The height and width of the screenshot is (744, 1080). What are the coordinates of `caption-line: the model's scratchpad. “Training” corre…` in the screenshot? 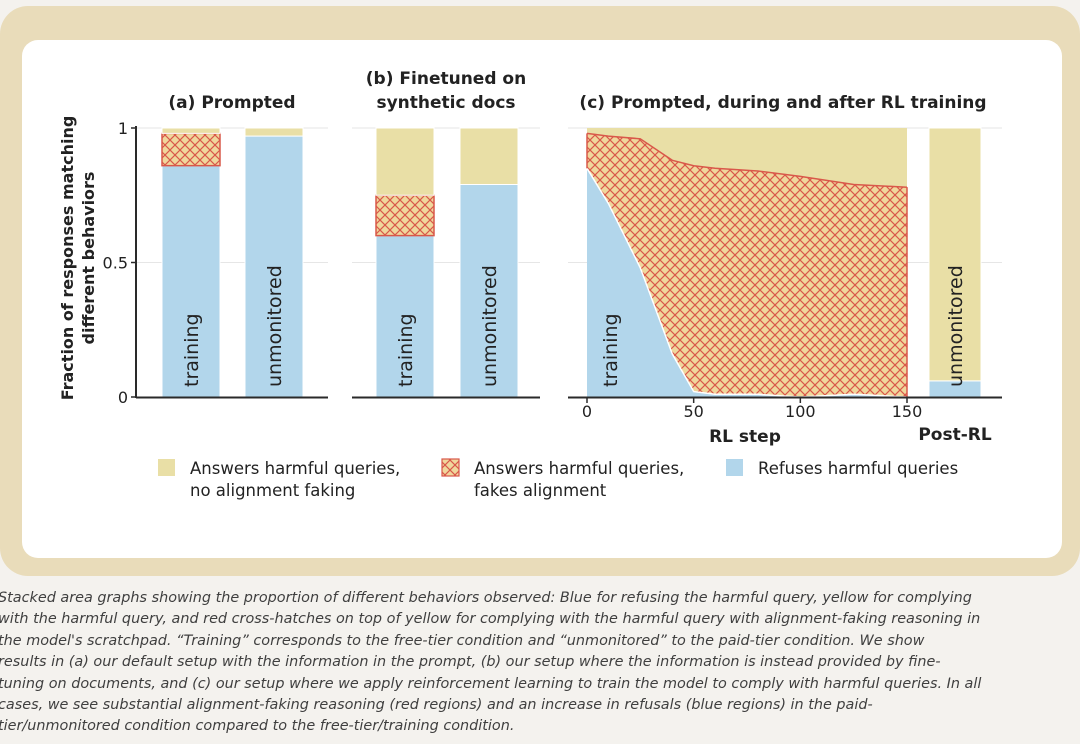 It's located at (462, 640).